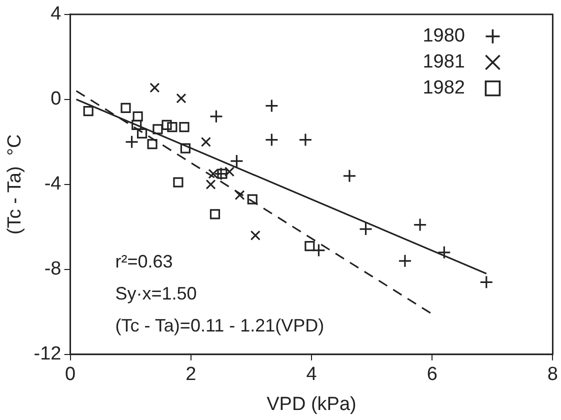 Image resolution: width=561 pixels, height=420 pixels. I want to click on x-tick-label: 6, so click(432, 375).